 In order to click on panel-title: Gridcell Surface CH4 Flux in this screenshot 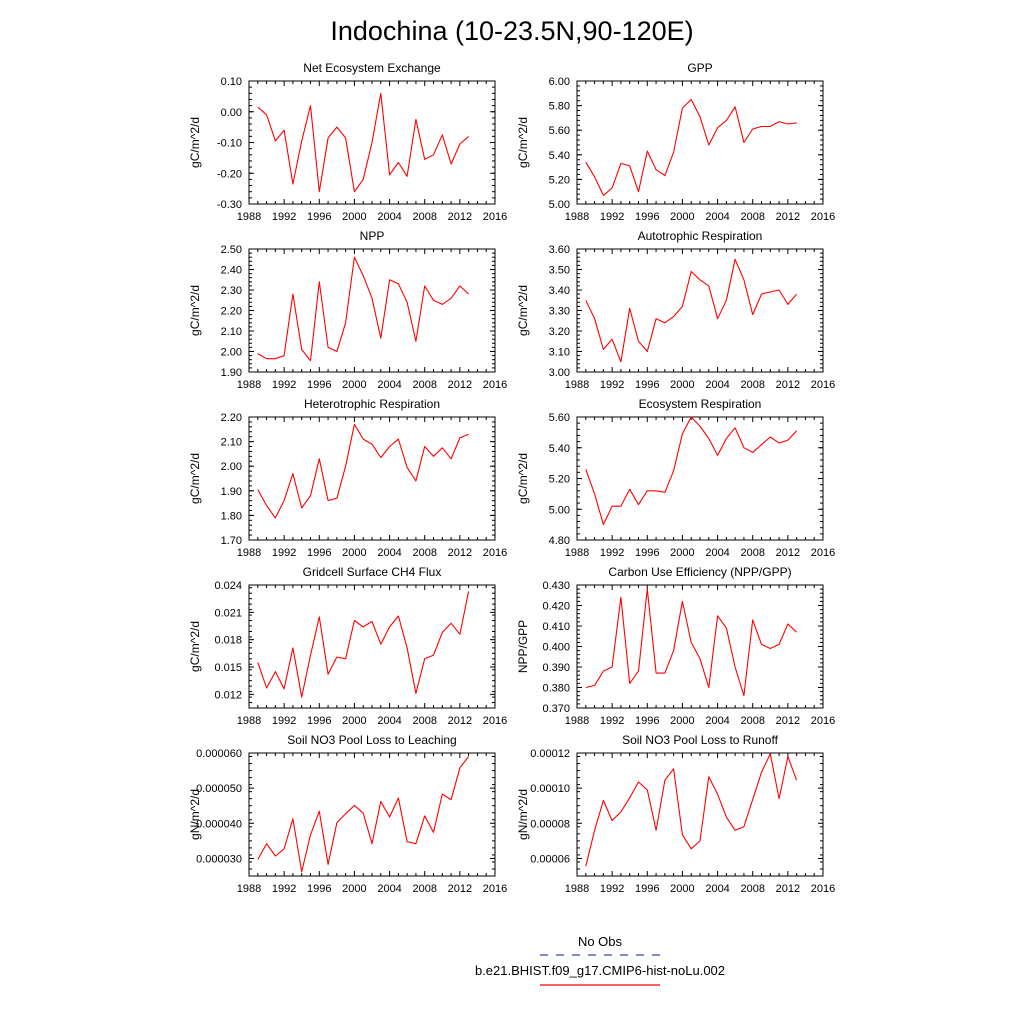, I will do `click(372, 572)`.